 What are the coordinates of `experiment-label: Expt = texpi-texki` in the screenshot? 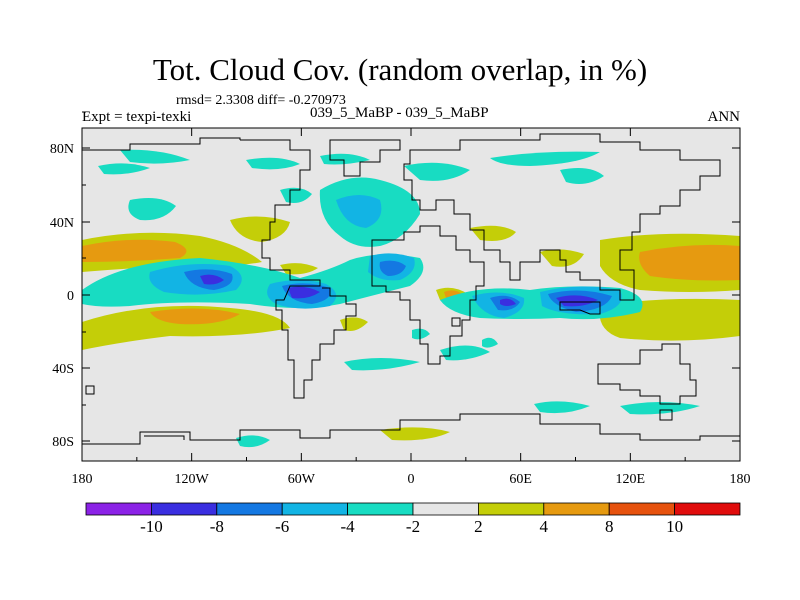 It's located at (137, 117).